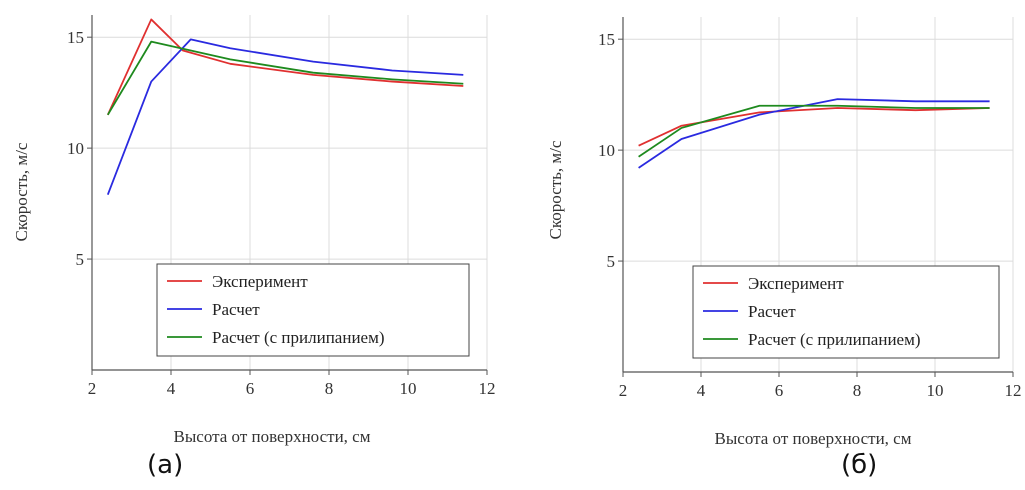 The image size is (1025, 490). Describe the element at coordinates (165, 465) in the screenshot. I see `panel-caption-a: (а)` at that location.